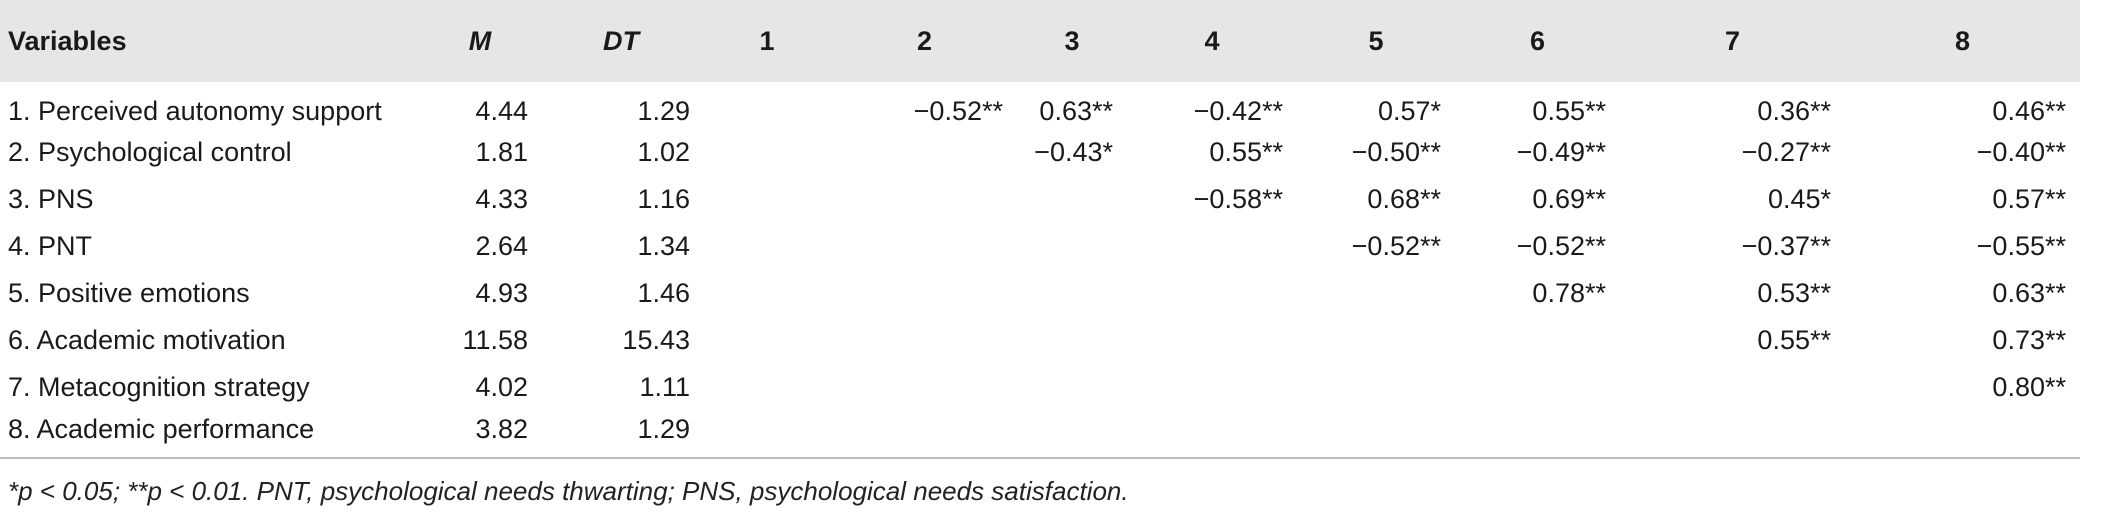  Describe the element at coordinates (1537, 40) in the screenshot. I see `header-col-6: 6` at that location.